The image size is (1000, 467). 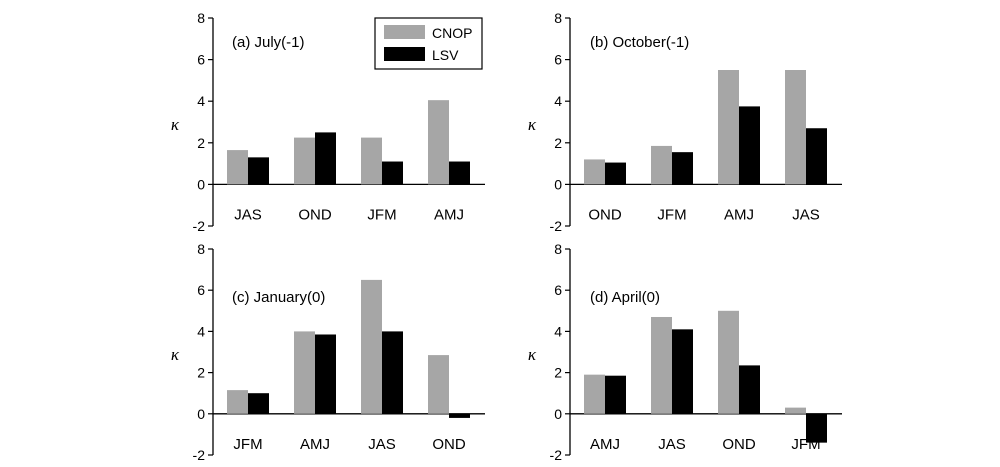 What do you see at coordinates (445, 55) in the screenshot?
I see `legend-label-lsv: LSV` at bounding box center [445, 55].